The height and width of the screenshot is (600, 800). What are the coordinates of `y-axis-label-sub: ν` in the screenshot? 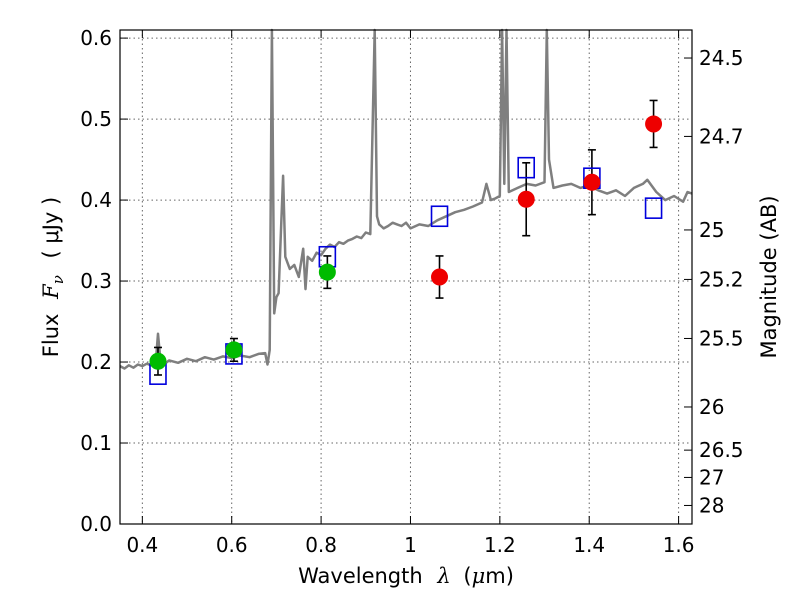 It's located at (58, 279).